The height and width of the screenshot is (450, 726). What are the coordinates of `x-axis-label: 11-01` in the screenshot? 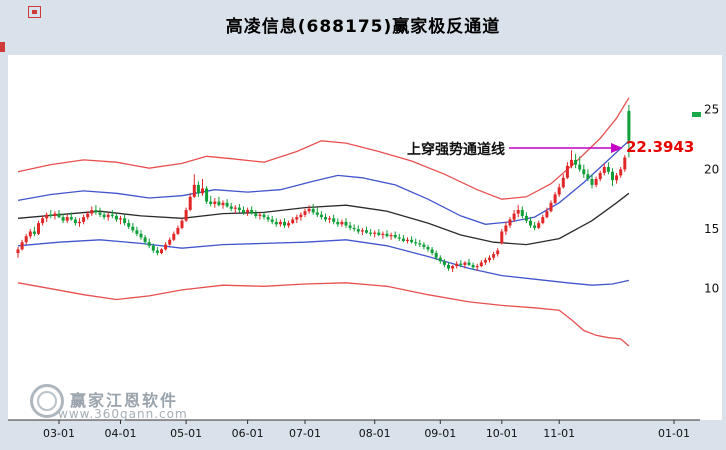 It's located at (559, 433).